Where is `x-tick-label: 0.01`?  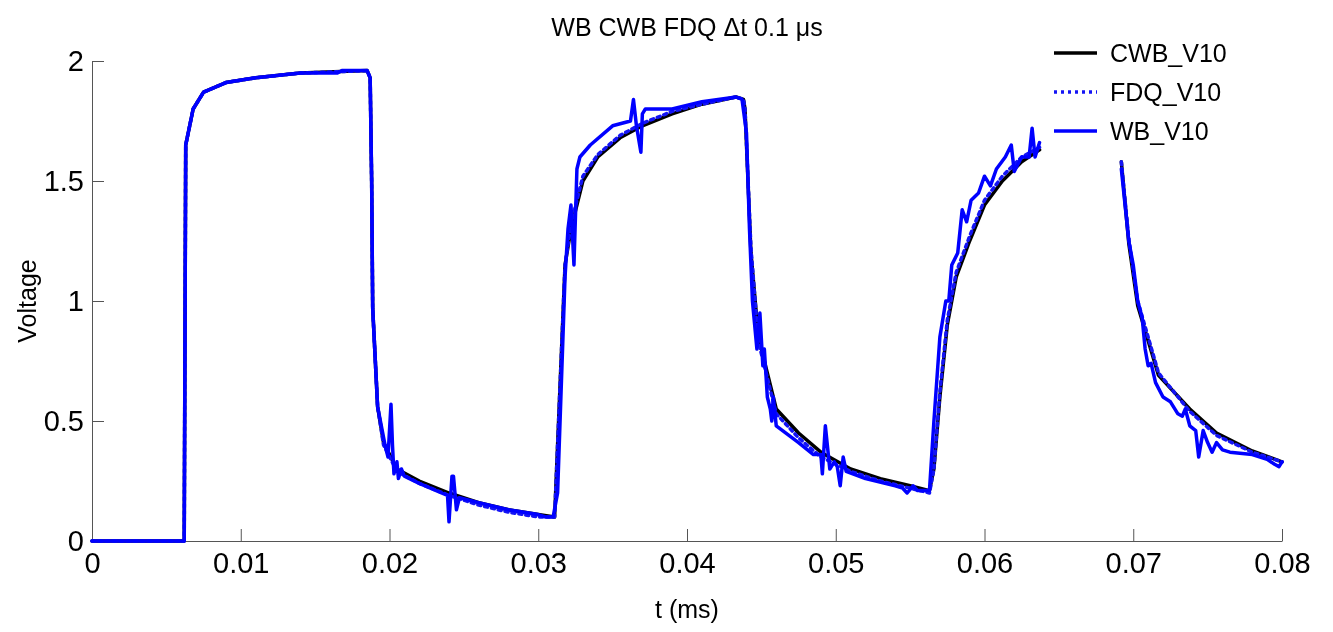 x-tick-label: 0.01 is located at coordinates (241, 563).